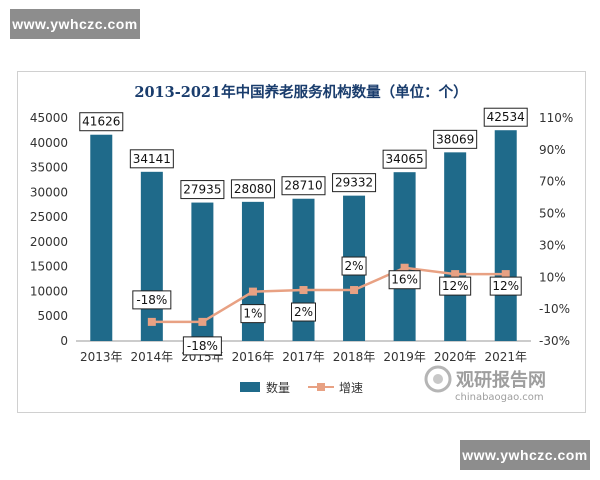  What do you see at coordinates (253, 357) in the screenshot?
I see `x-axis-tick-label: 2016年` at bounding box center [253, 357].